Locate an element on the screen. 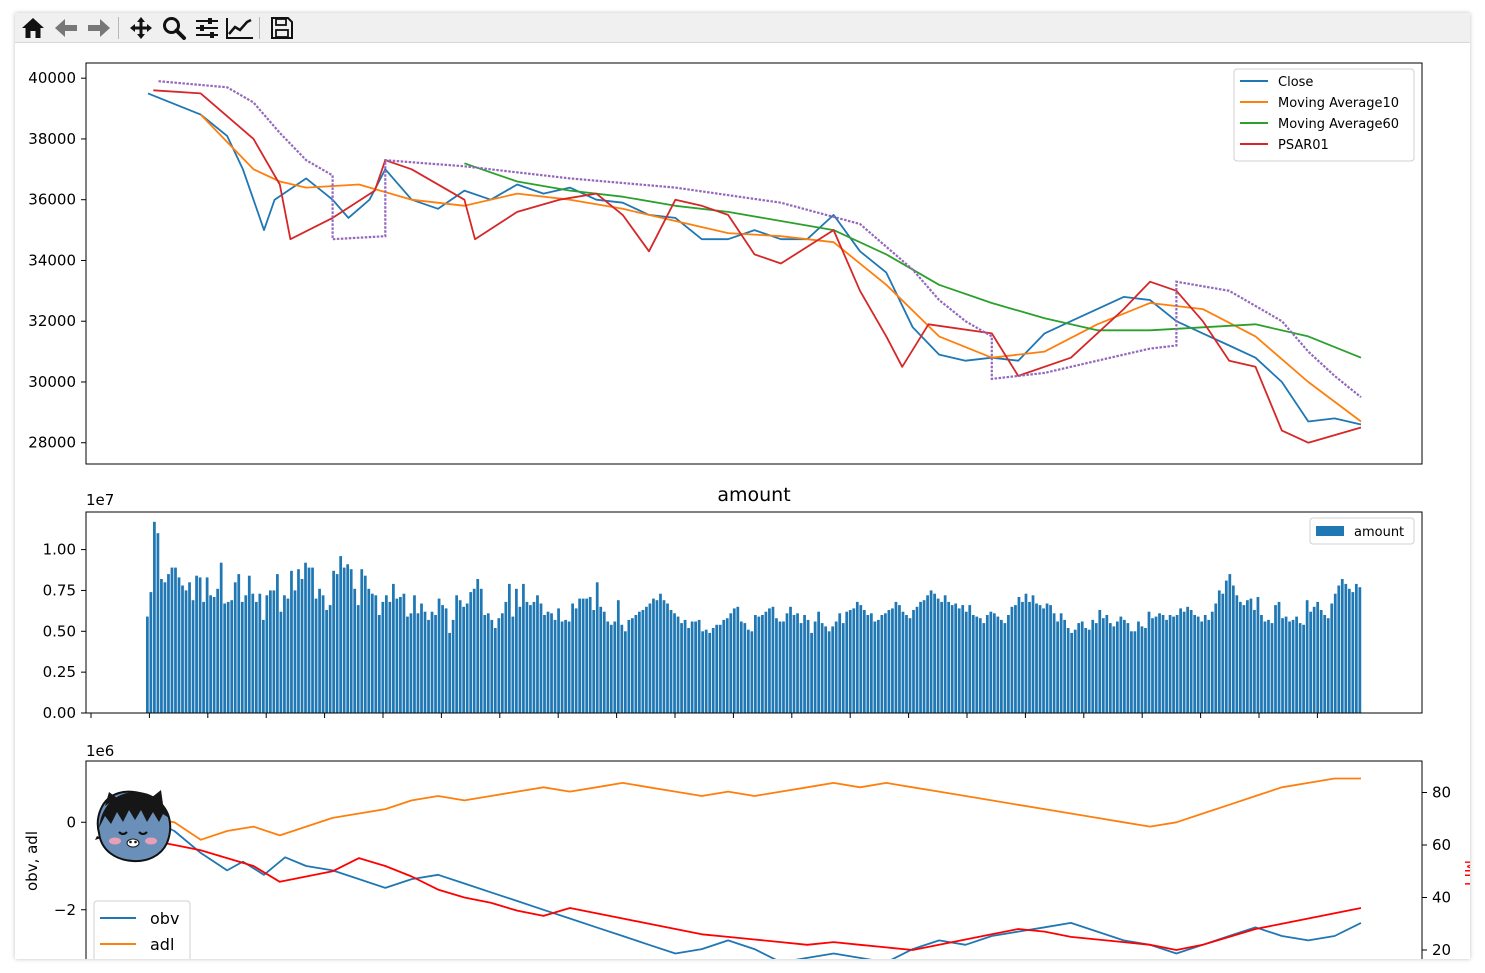 The image size is (1485, 973). home-button is located at coordinates (33, 28).